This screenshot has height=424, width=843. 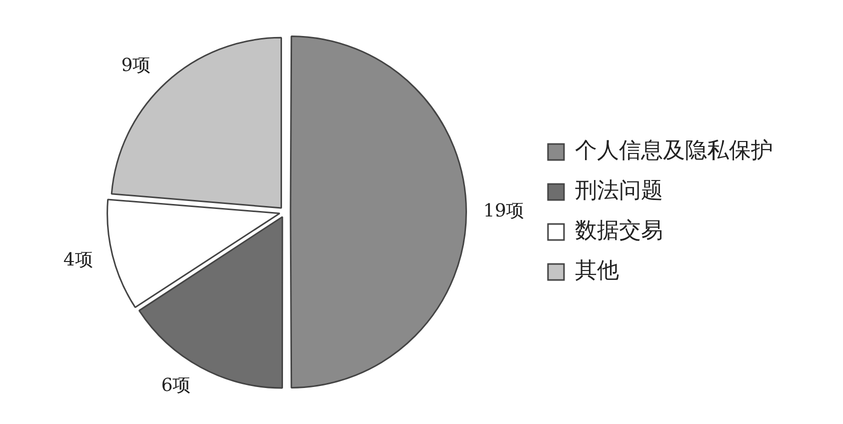 I want to click on legend-label: 个人信息及隐私保护, so click(x=674, y=151).